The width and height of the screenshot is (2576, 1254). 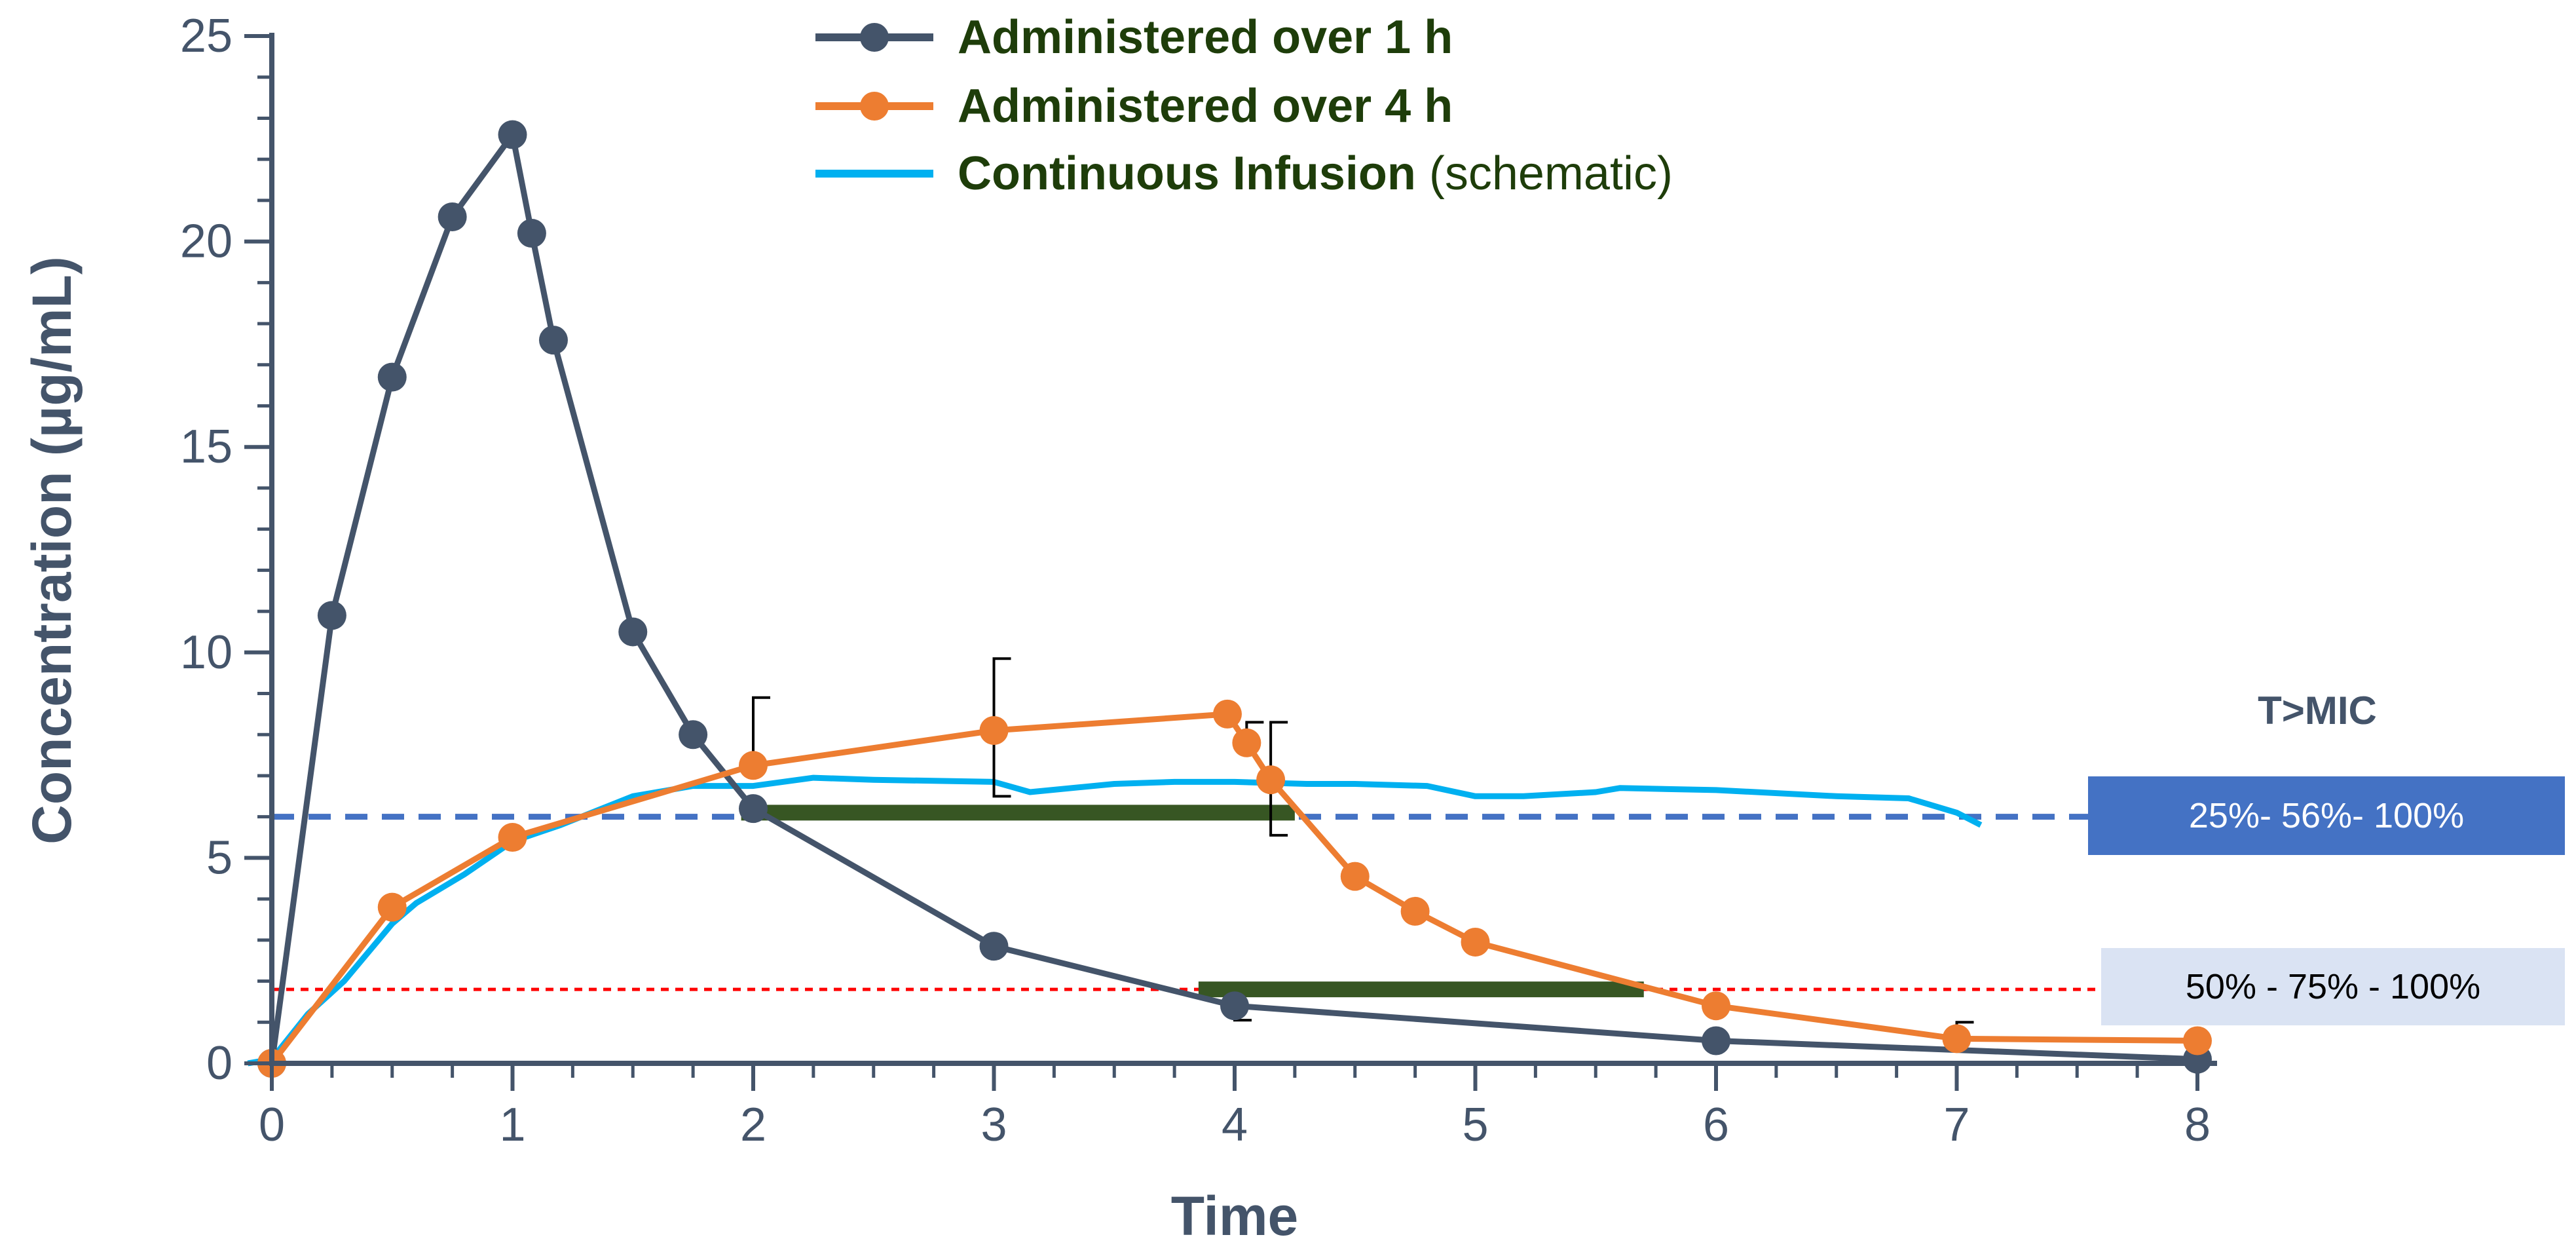 What do you see at coordinates (1205, 37) in the screenshot?
I see `legend-label-0: Administered over 1 h` at bounding box center [1205, 37].